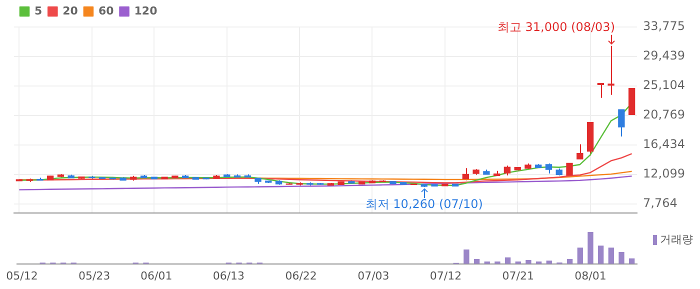  What do you see at coordinates (664, 144) in the screenshot?
I see `y-tick-label: 16,434` at bounding box center [664, 144].